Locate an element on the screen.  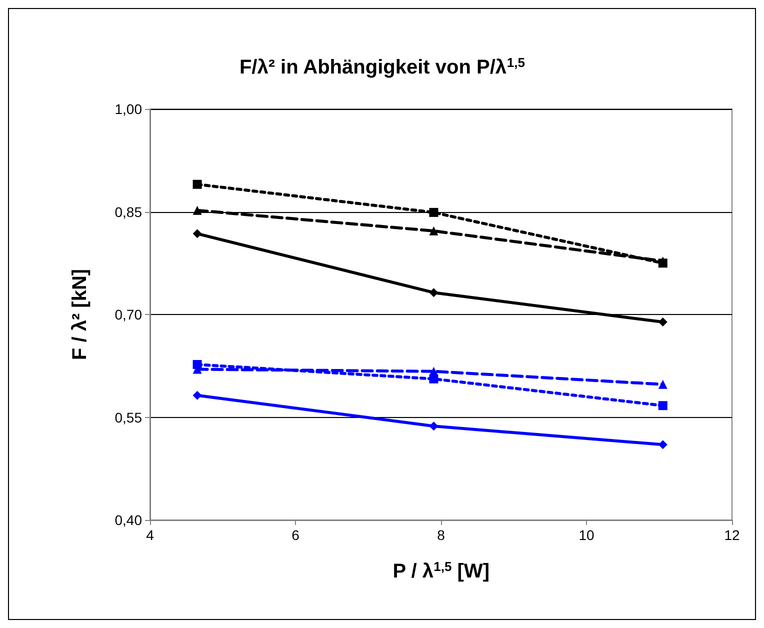
x-tick-label: 8 is located at coordinates (441, 535).